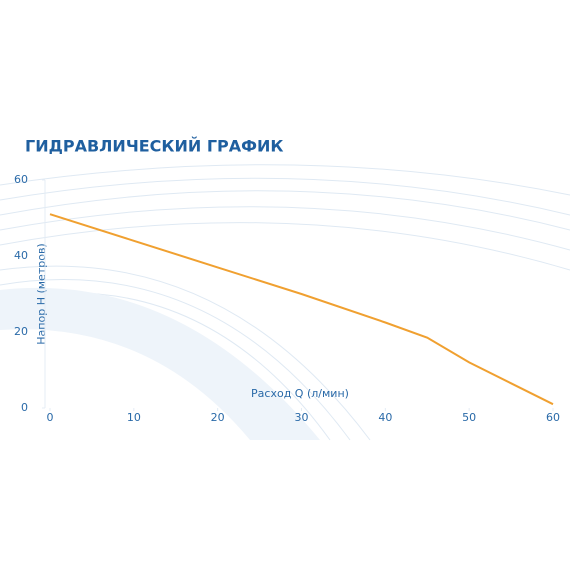  What do you see at coordinates (134, 417) in the screenshot?
I see `x-tick-label: 10` at bounding box center [134, 417].